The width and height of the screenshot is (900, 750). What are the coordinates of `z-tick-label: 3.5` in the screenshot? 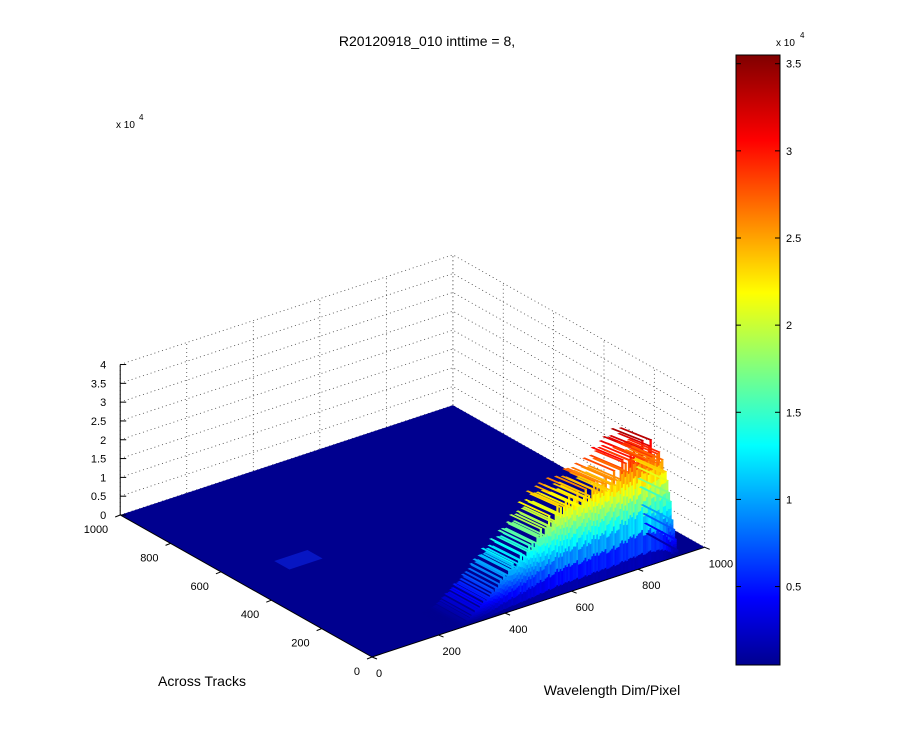 It's located at (98, 384).